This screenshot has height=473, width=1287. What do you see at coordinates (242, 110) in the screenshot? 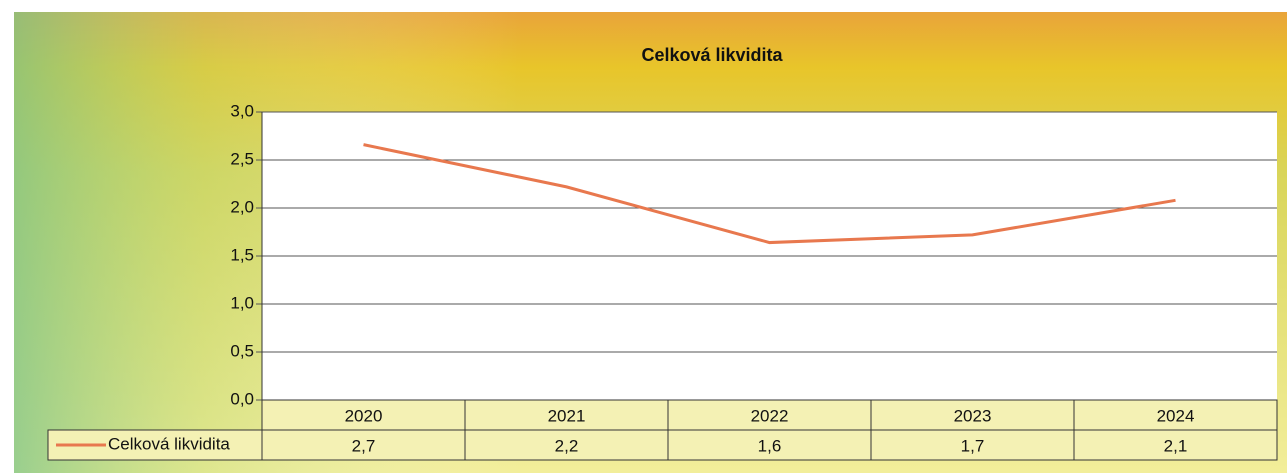
I see `y-tick-label: 3,0` at bounding box center [242, 110].